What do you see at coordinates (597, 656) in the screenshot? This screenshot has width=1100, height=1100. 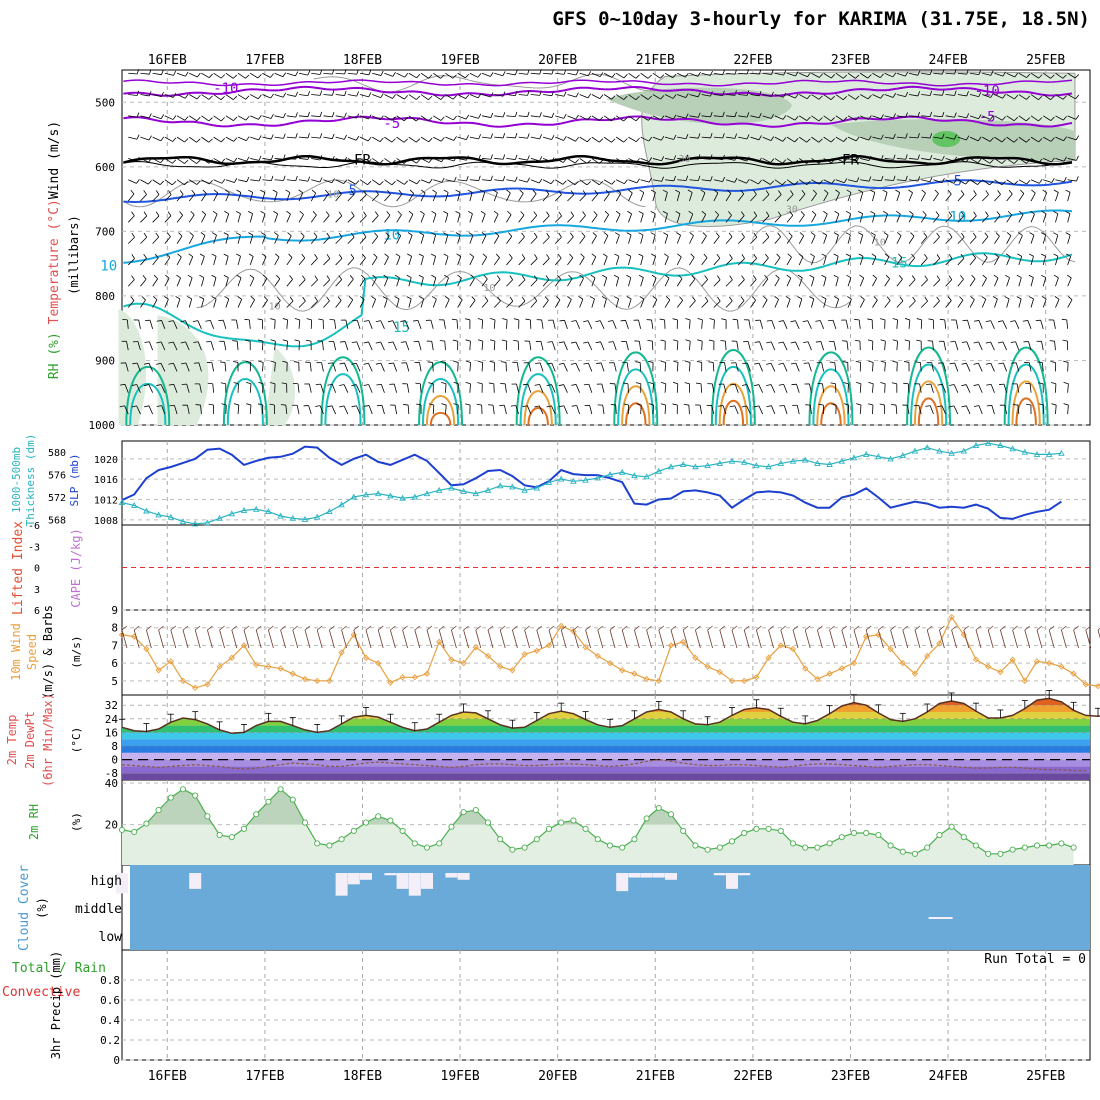 I see `wind10m-point` at bounding box center [597, 656].